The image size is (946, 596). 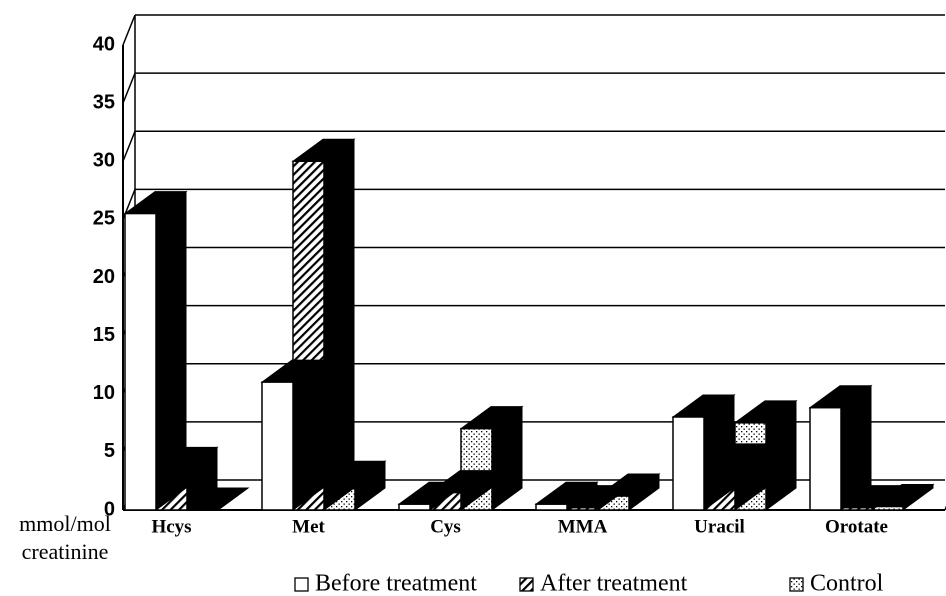 What do you see at coordinates (65, 537) in the screenshot?
I see `y-axis-label: mmol/mol creatinine` at bounding box center [65, 537].